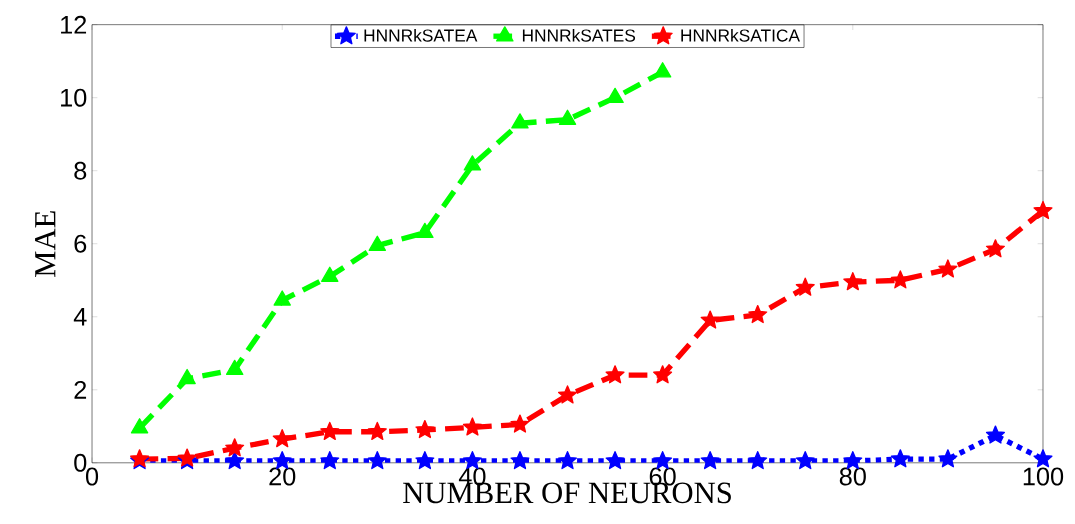 The height and width of the screenshot is (524, 1075). I want to click on y-axis-title: MAE, so click(45, 244).